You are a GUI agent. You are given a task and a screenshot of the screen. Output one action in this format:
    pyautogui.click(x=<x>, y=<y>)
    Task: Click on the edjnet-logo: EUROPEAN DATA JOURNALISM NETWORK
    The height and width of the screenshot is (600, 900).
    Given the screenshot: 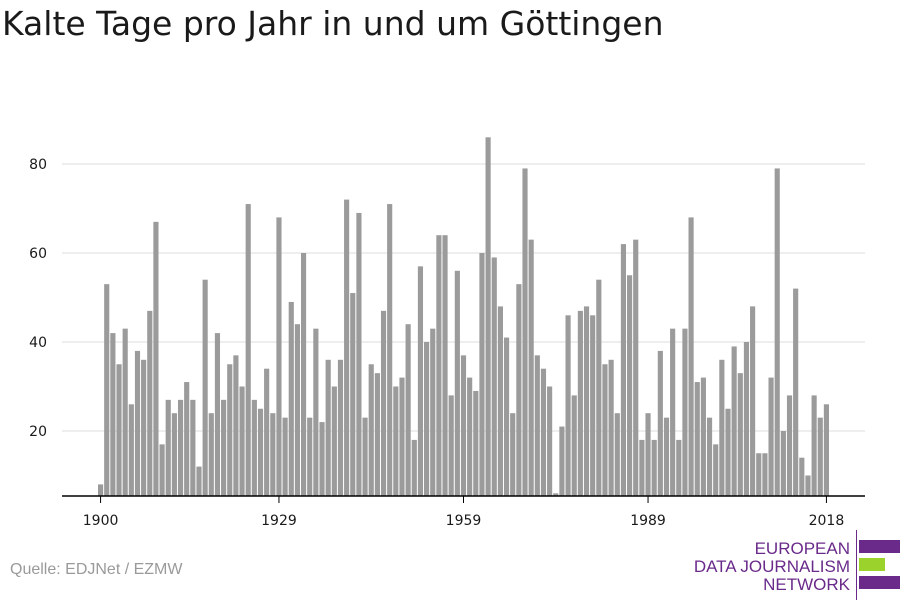 What is the action you would take?
    pyautogui.click(x=797, y=565)
    